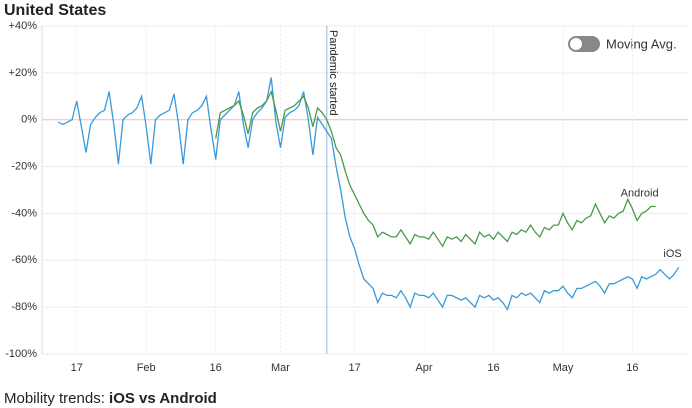 The width and height of the screenshot is (692, 408). I want to click on footer: Mobility trends: iOS vs Android, so click(110, 398).